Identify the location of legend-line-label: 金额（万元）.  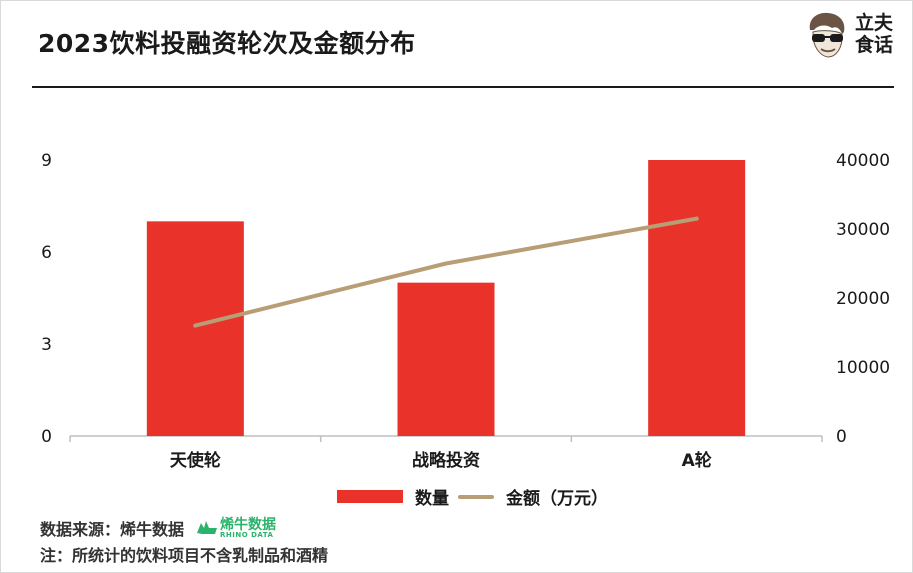
(557, 499).